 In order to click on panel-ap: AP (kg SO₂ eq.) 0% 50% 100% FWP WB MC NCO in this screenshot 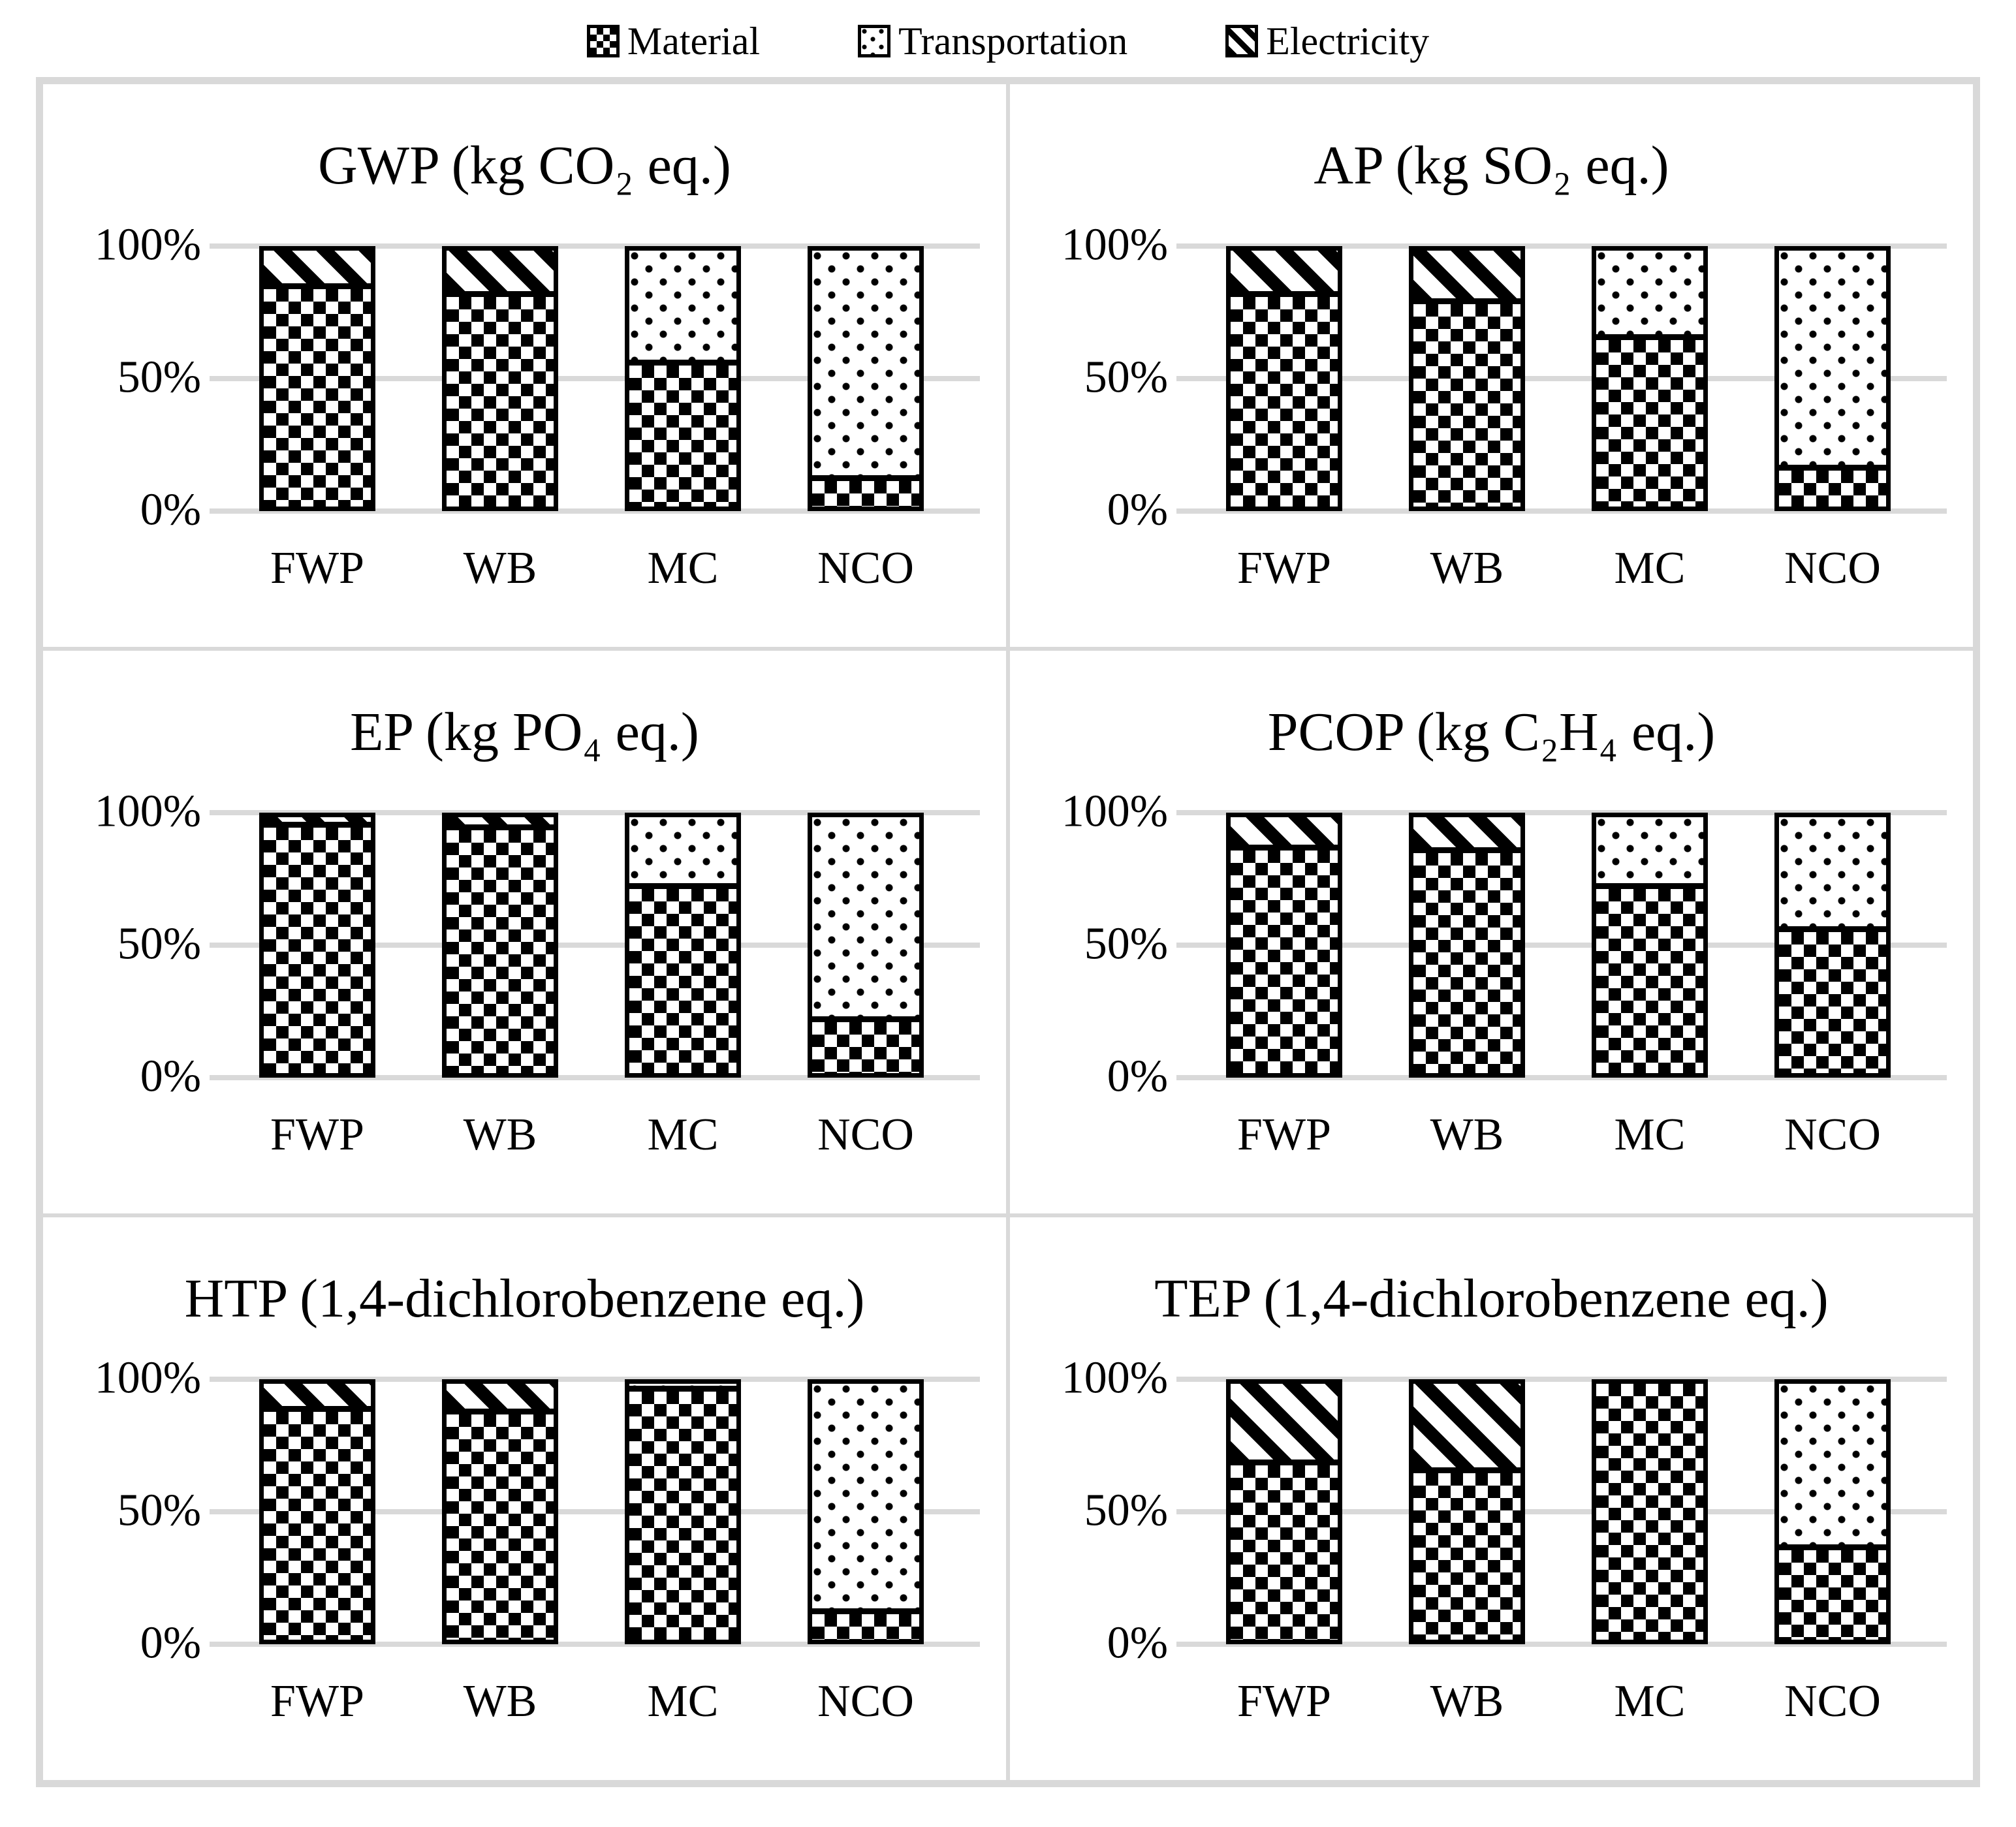, I will do `click(1492, 366)`.